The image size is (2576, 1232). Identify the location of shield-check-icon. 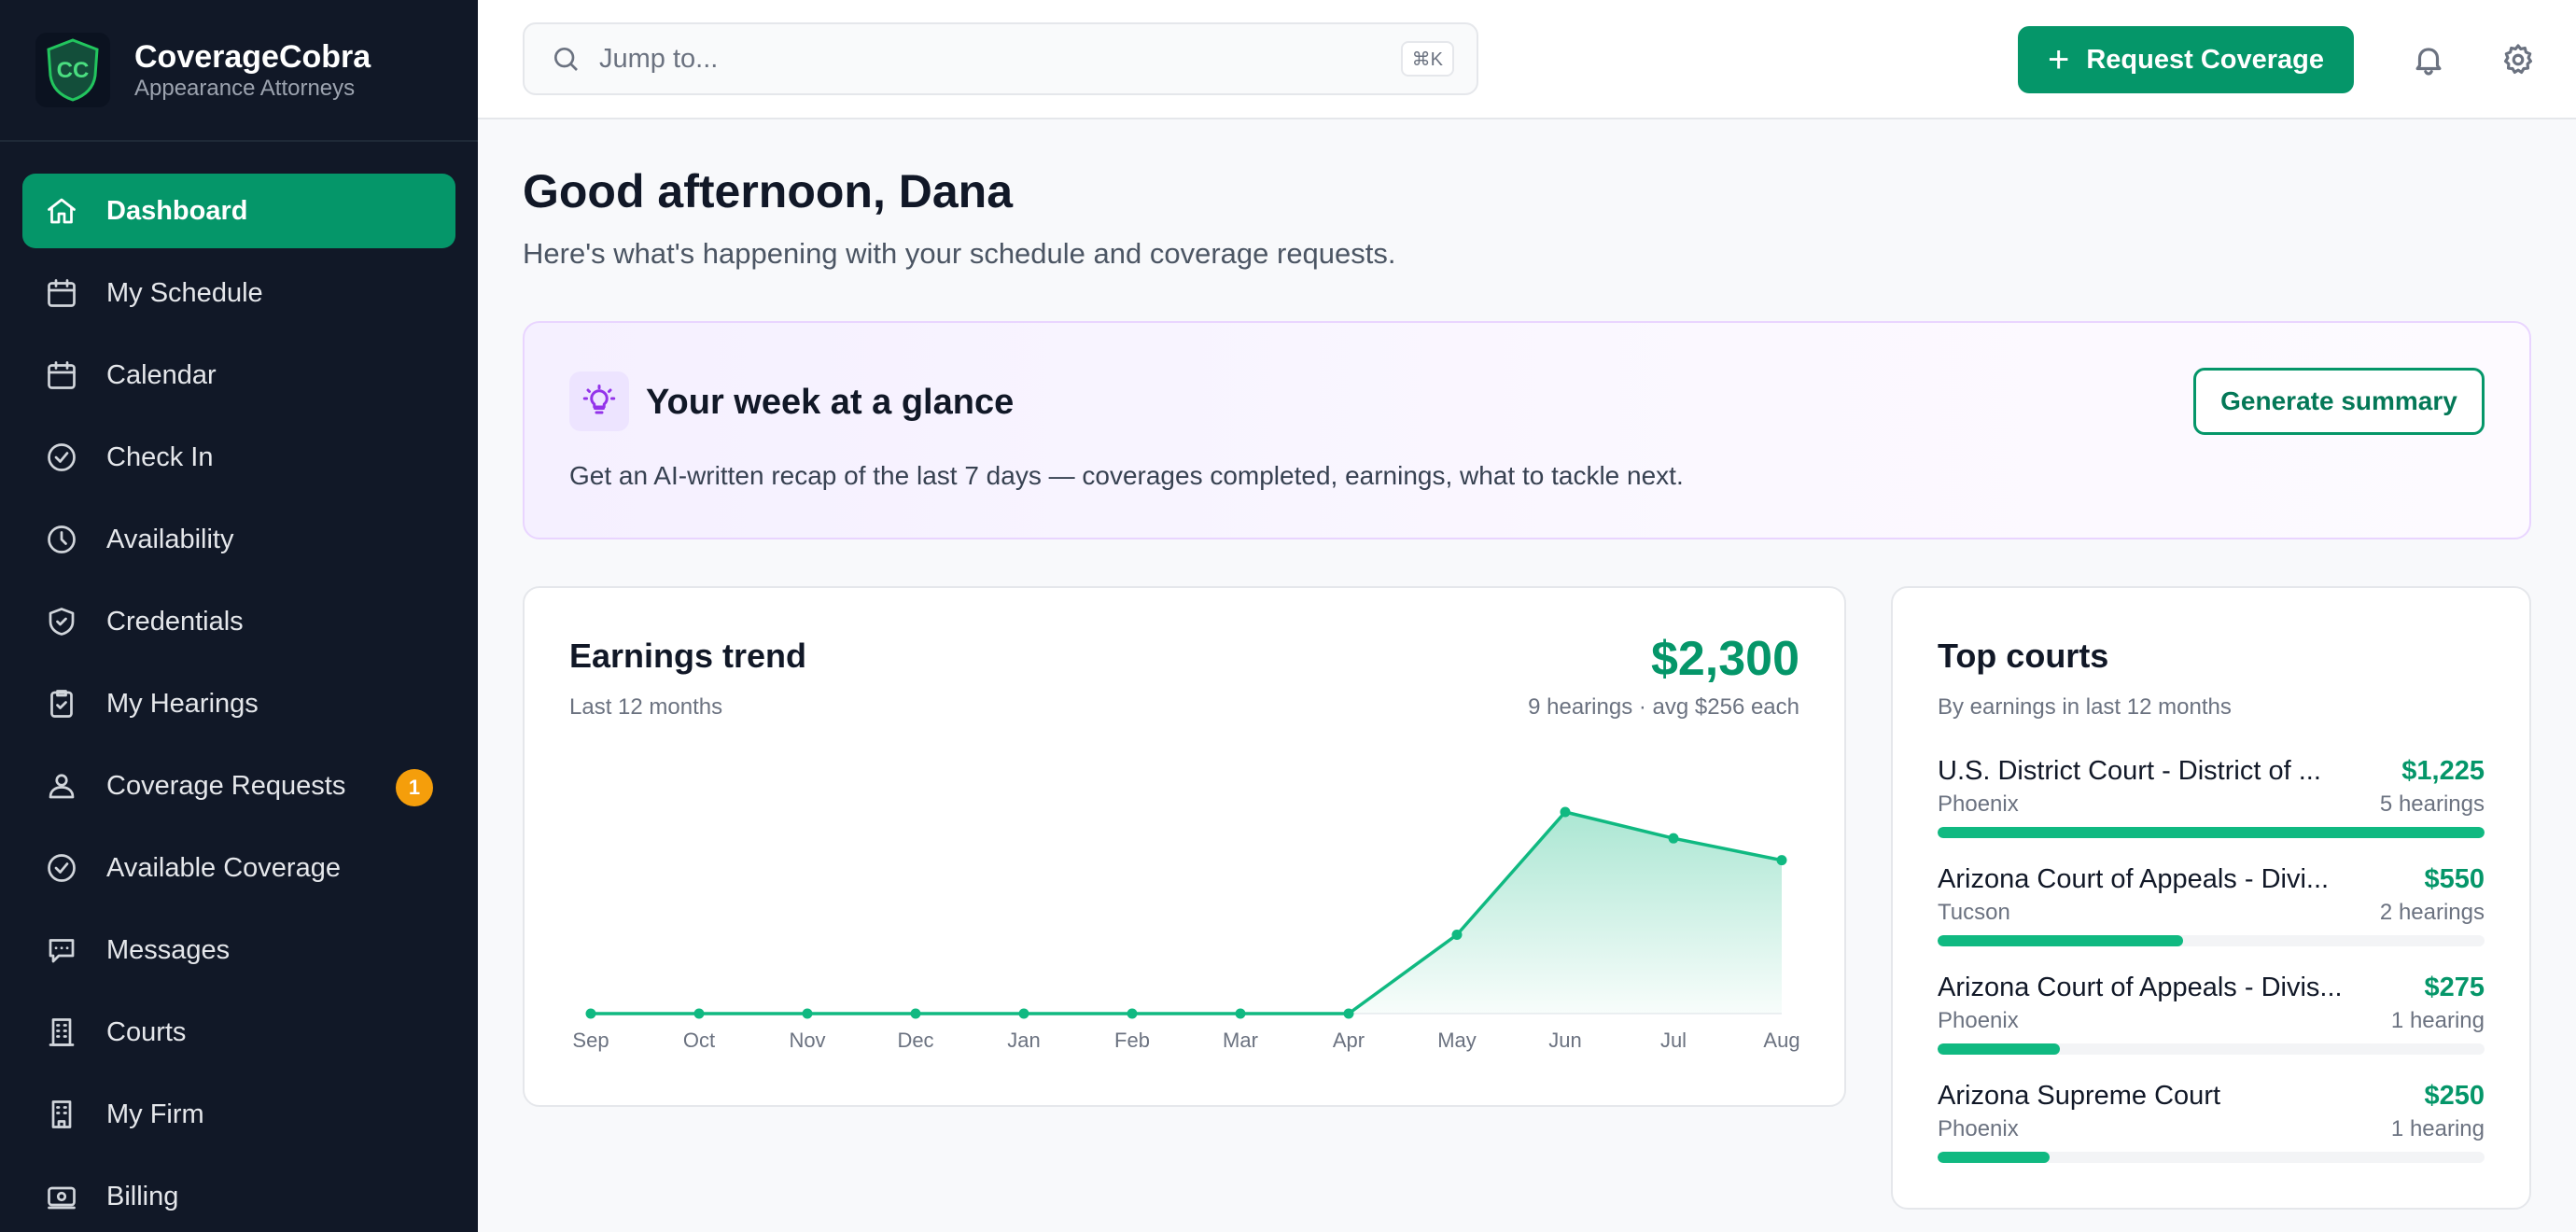
(62, 622).